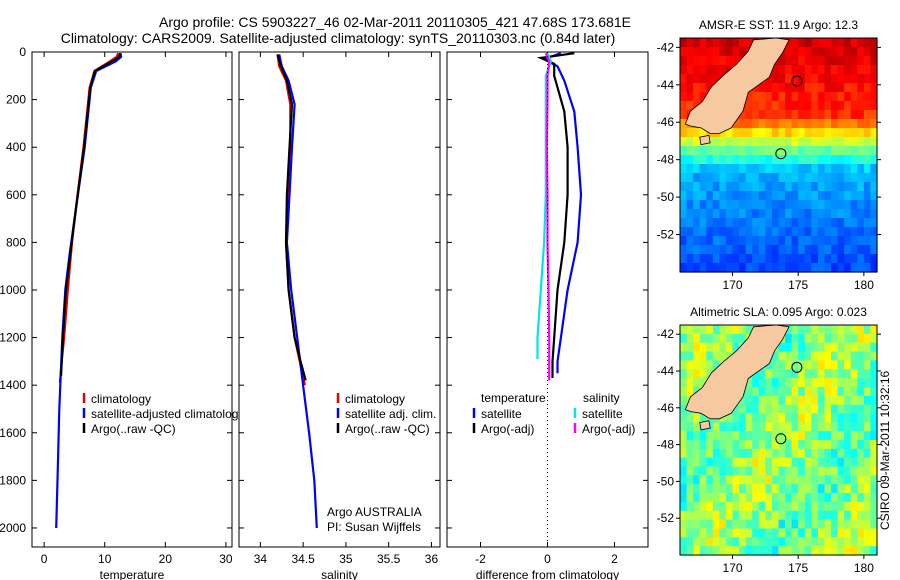 The image size is (900, 580). I want to click on legend-label: satellite adj. clim., so click(390, 414).